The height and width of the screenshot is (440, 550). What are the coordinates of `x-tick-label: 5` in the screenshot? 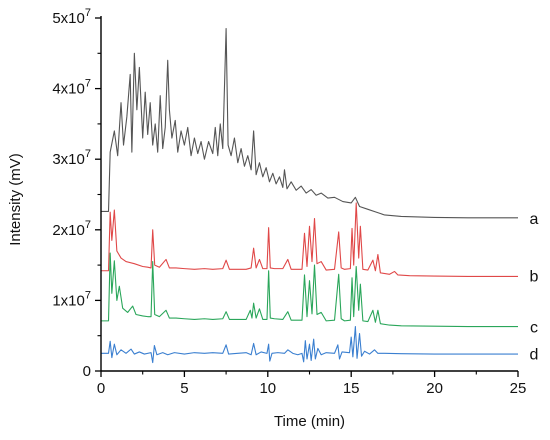 It's located at (184, 388).